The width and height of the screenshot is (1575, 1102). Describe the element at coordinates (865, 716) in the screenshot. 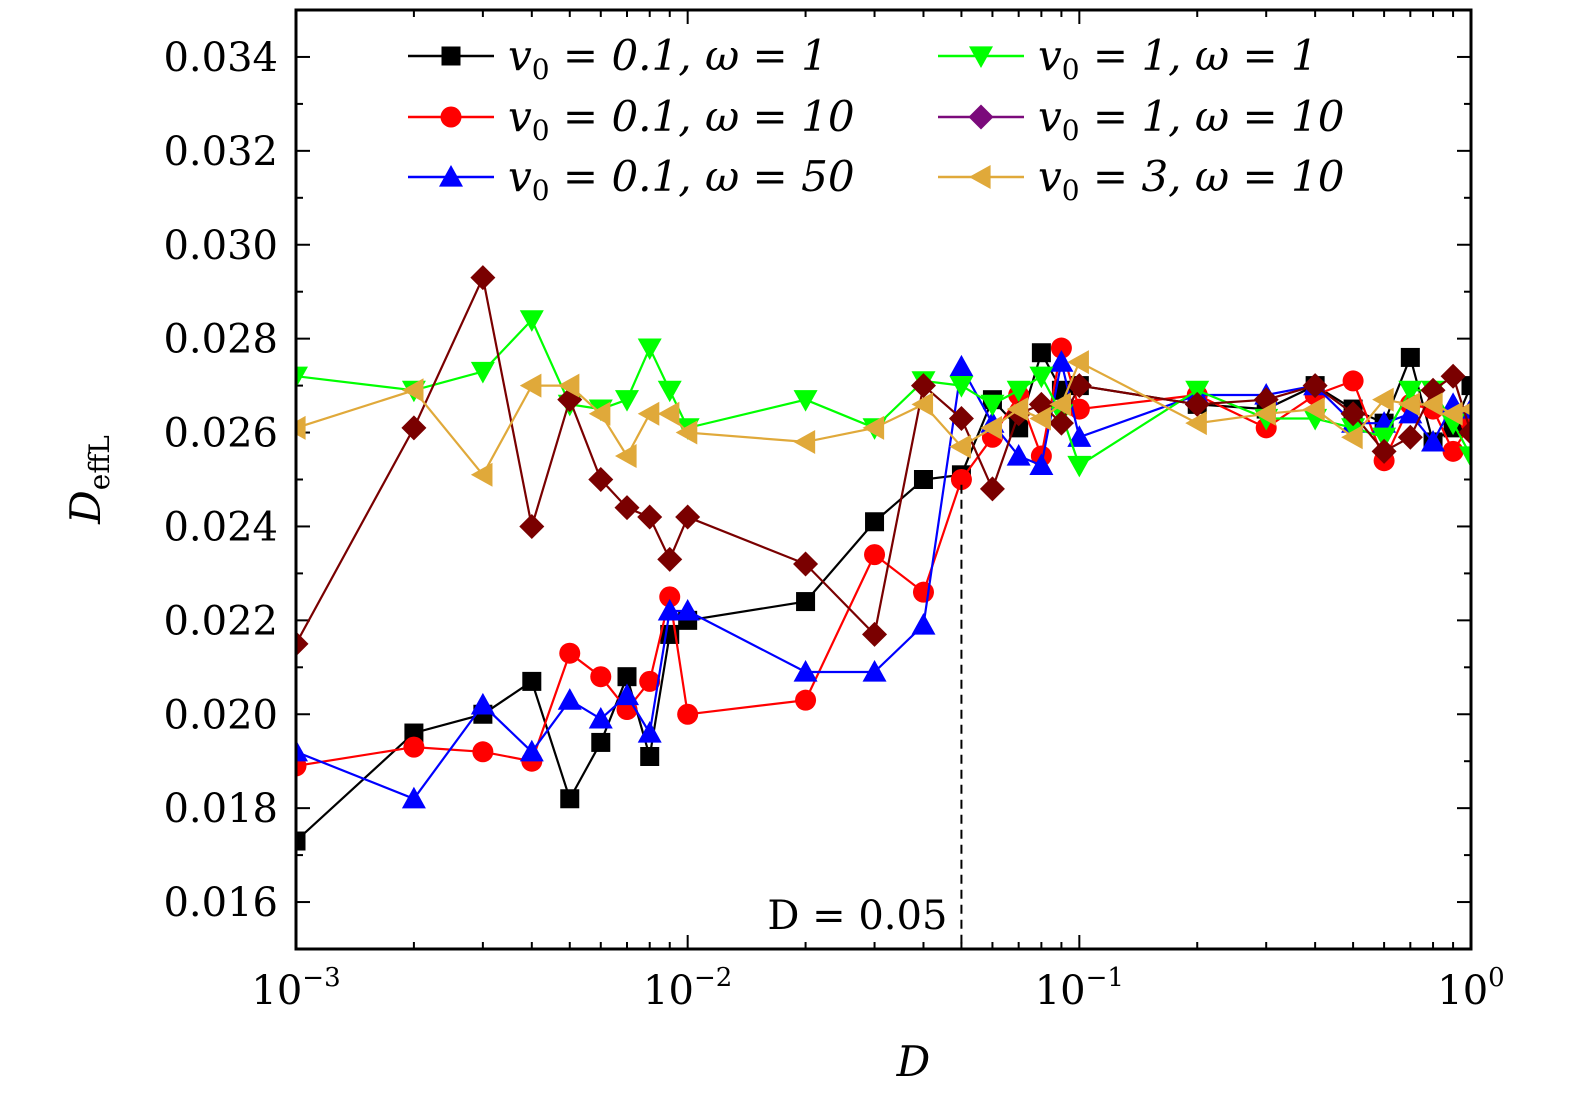

I see `annotation-layer: D = 0.05` at that location.